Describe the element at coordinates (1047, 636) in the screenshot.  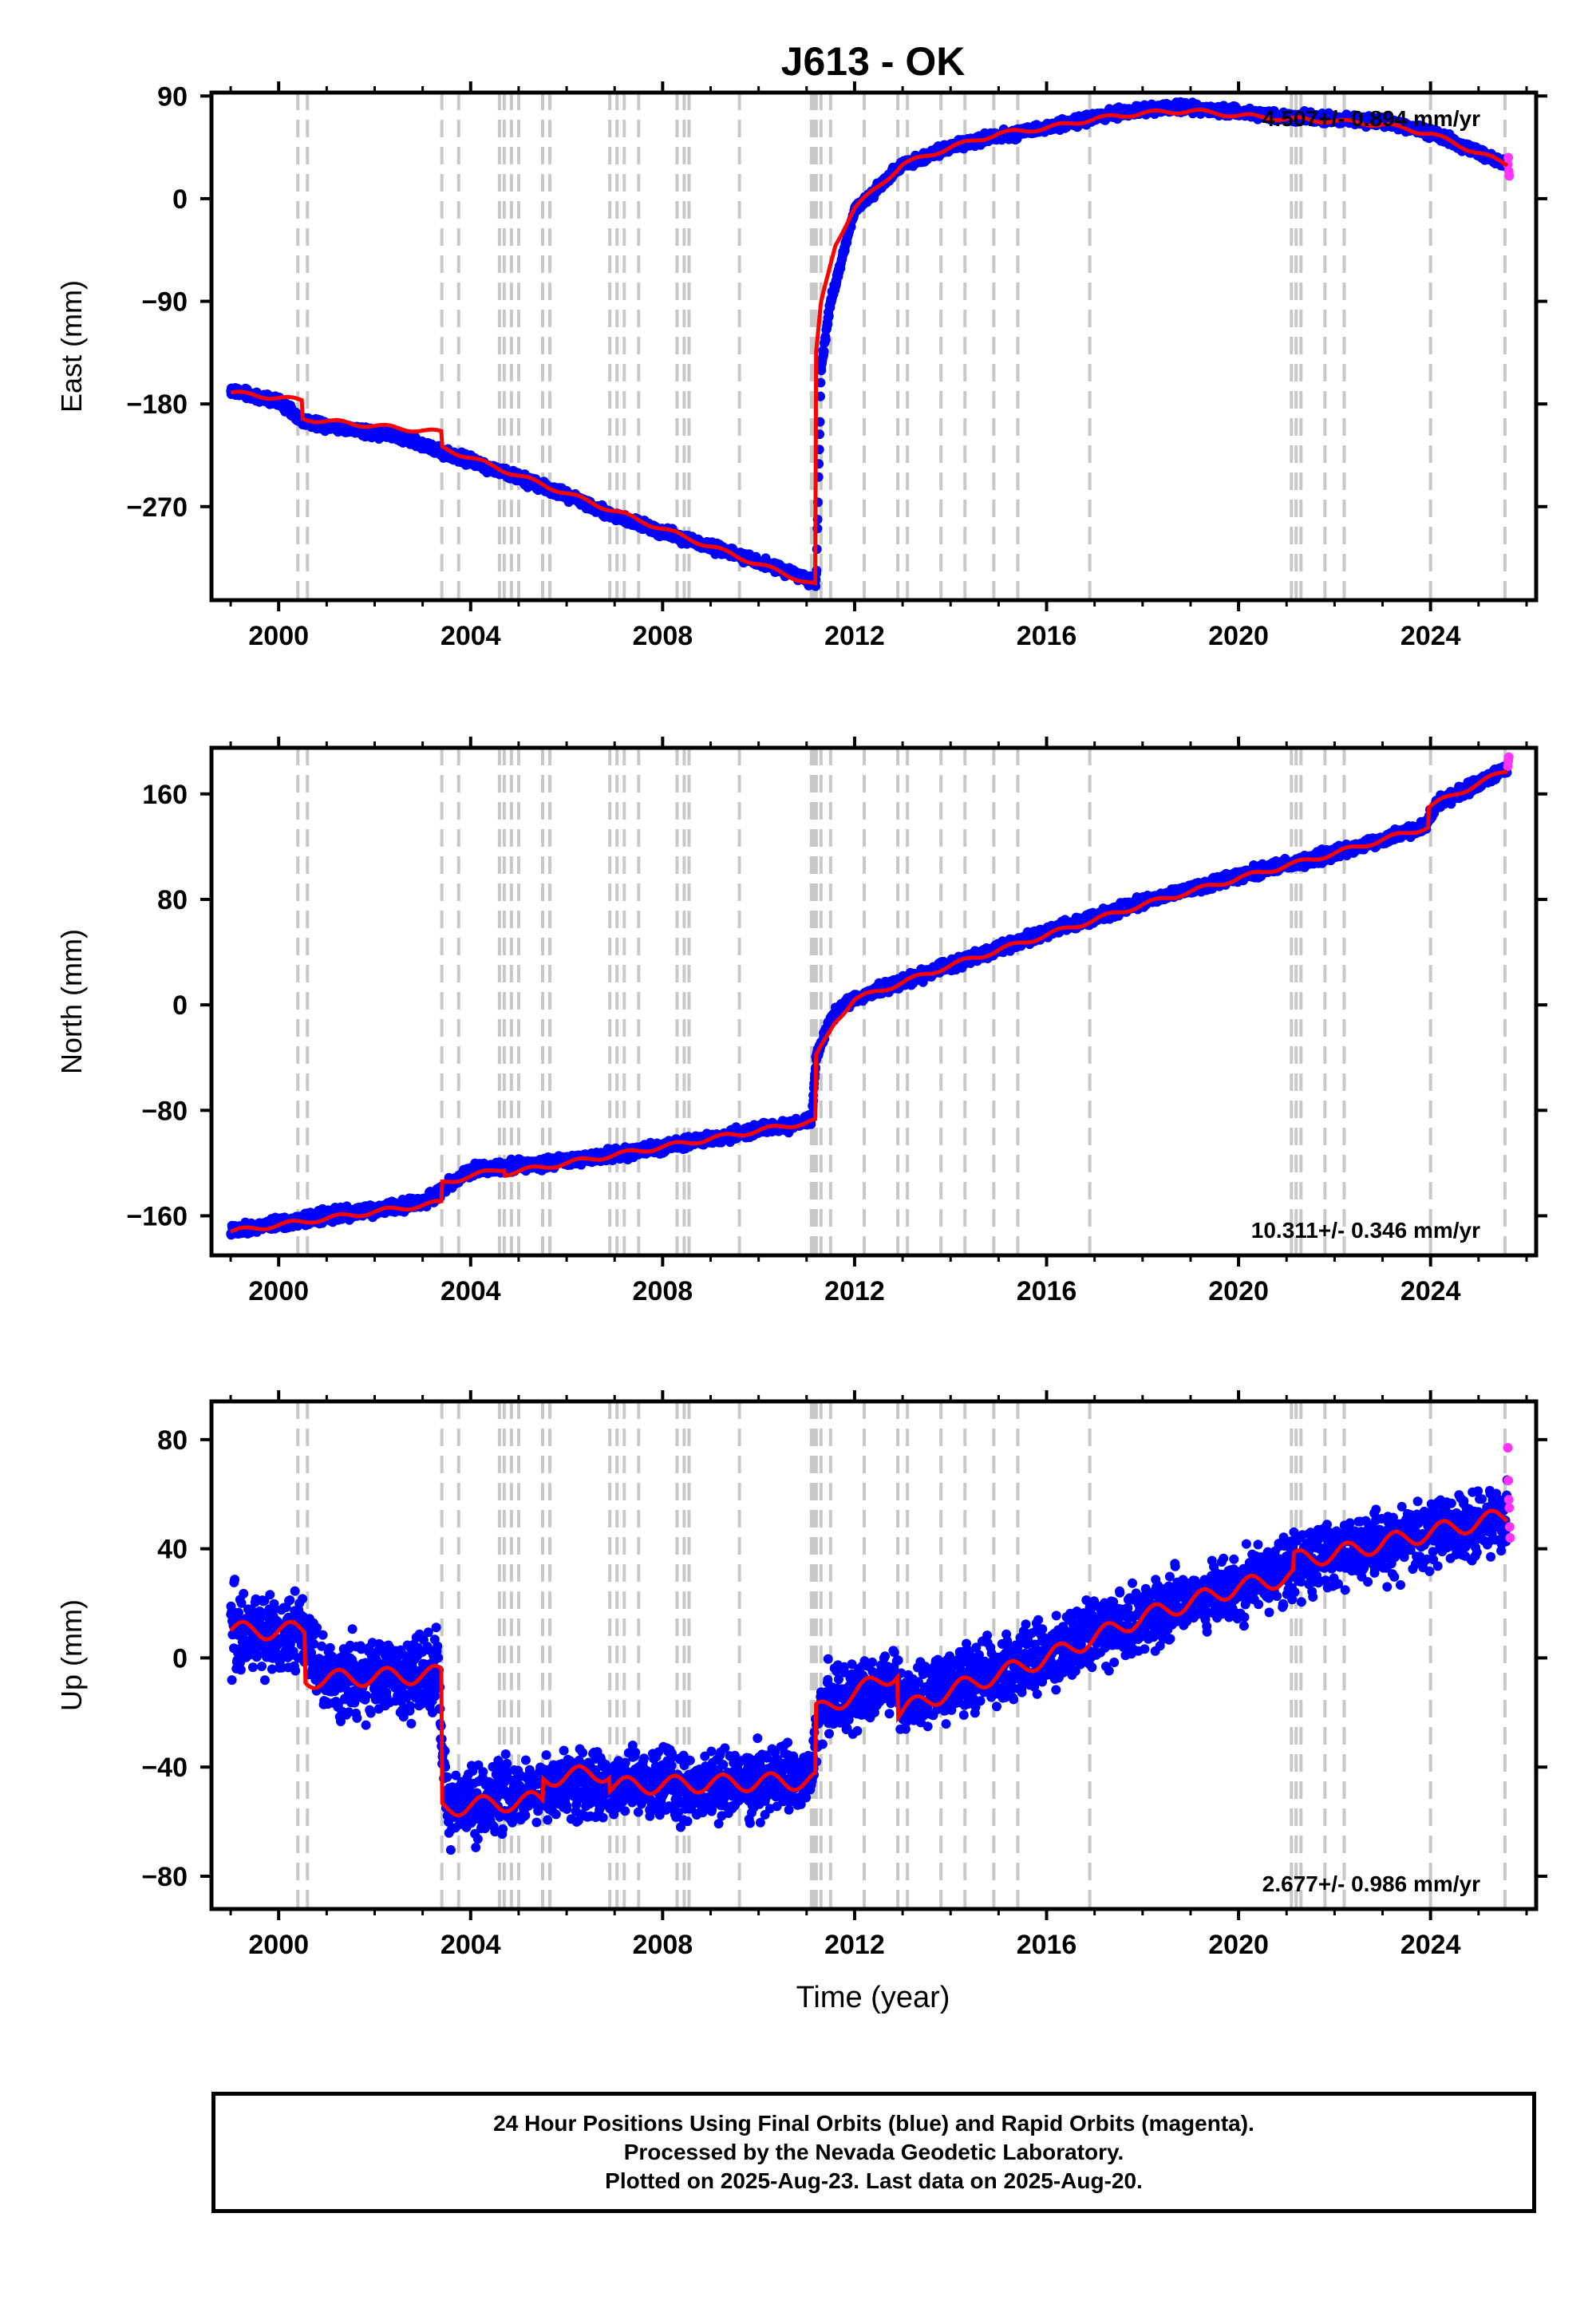
I see `x-tick-label: 2016` at that location.